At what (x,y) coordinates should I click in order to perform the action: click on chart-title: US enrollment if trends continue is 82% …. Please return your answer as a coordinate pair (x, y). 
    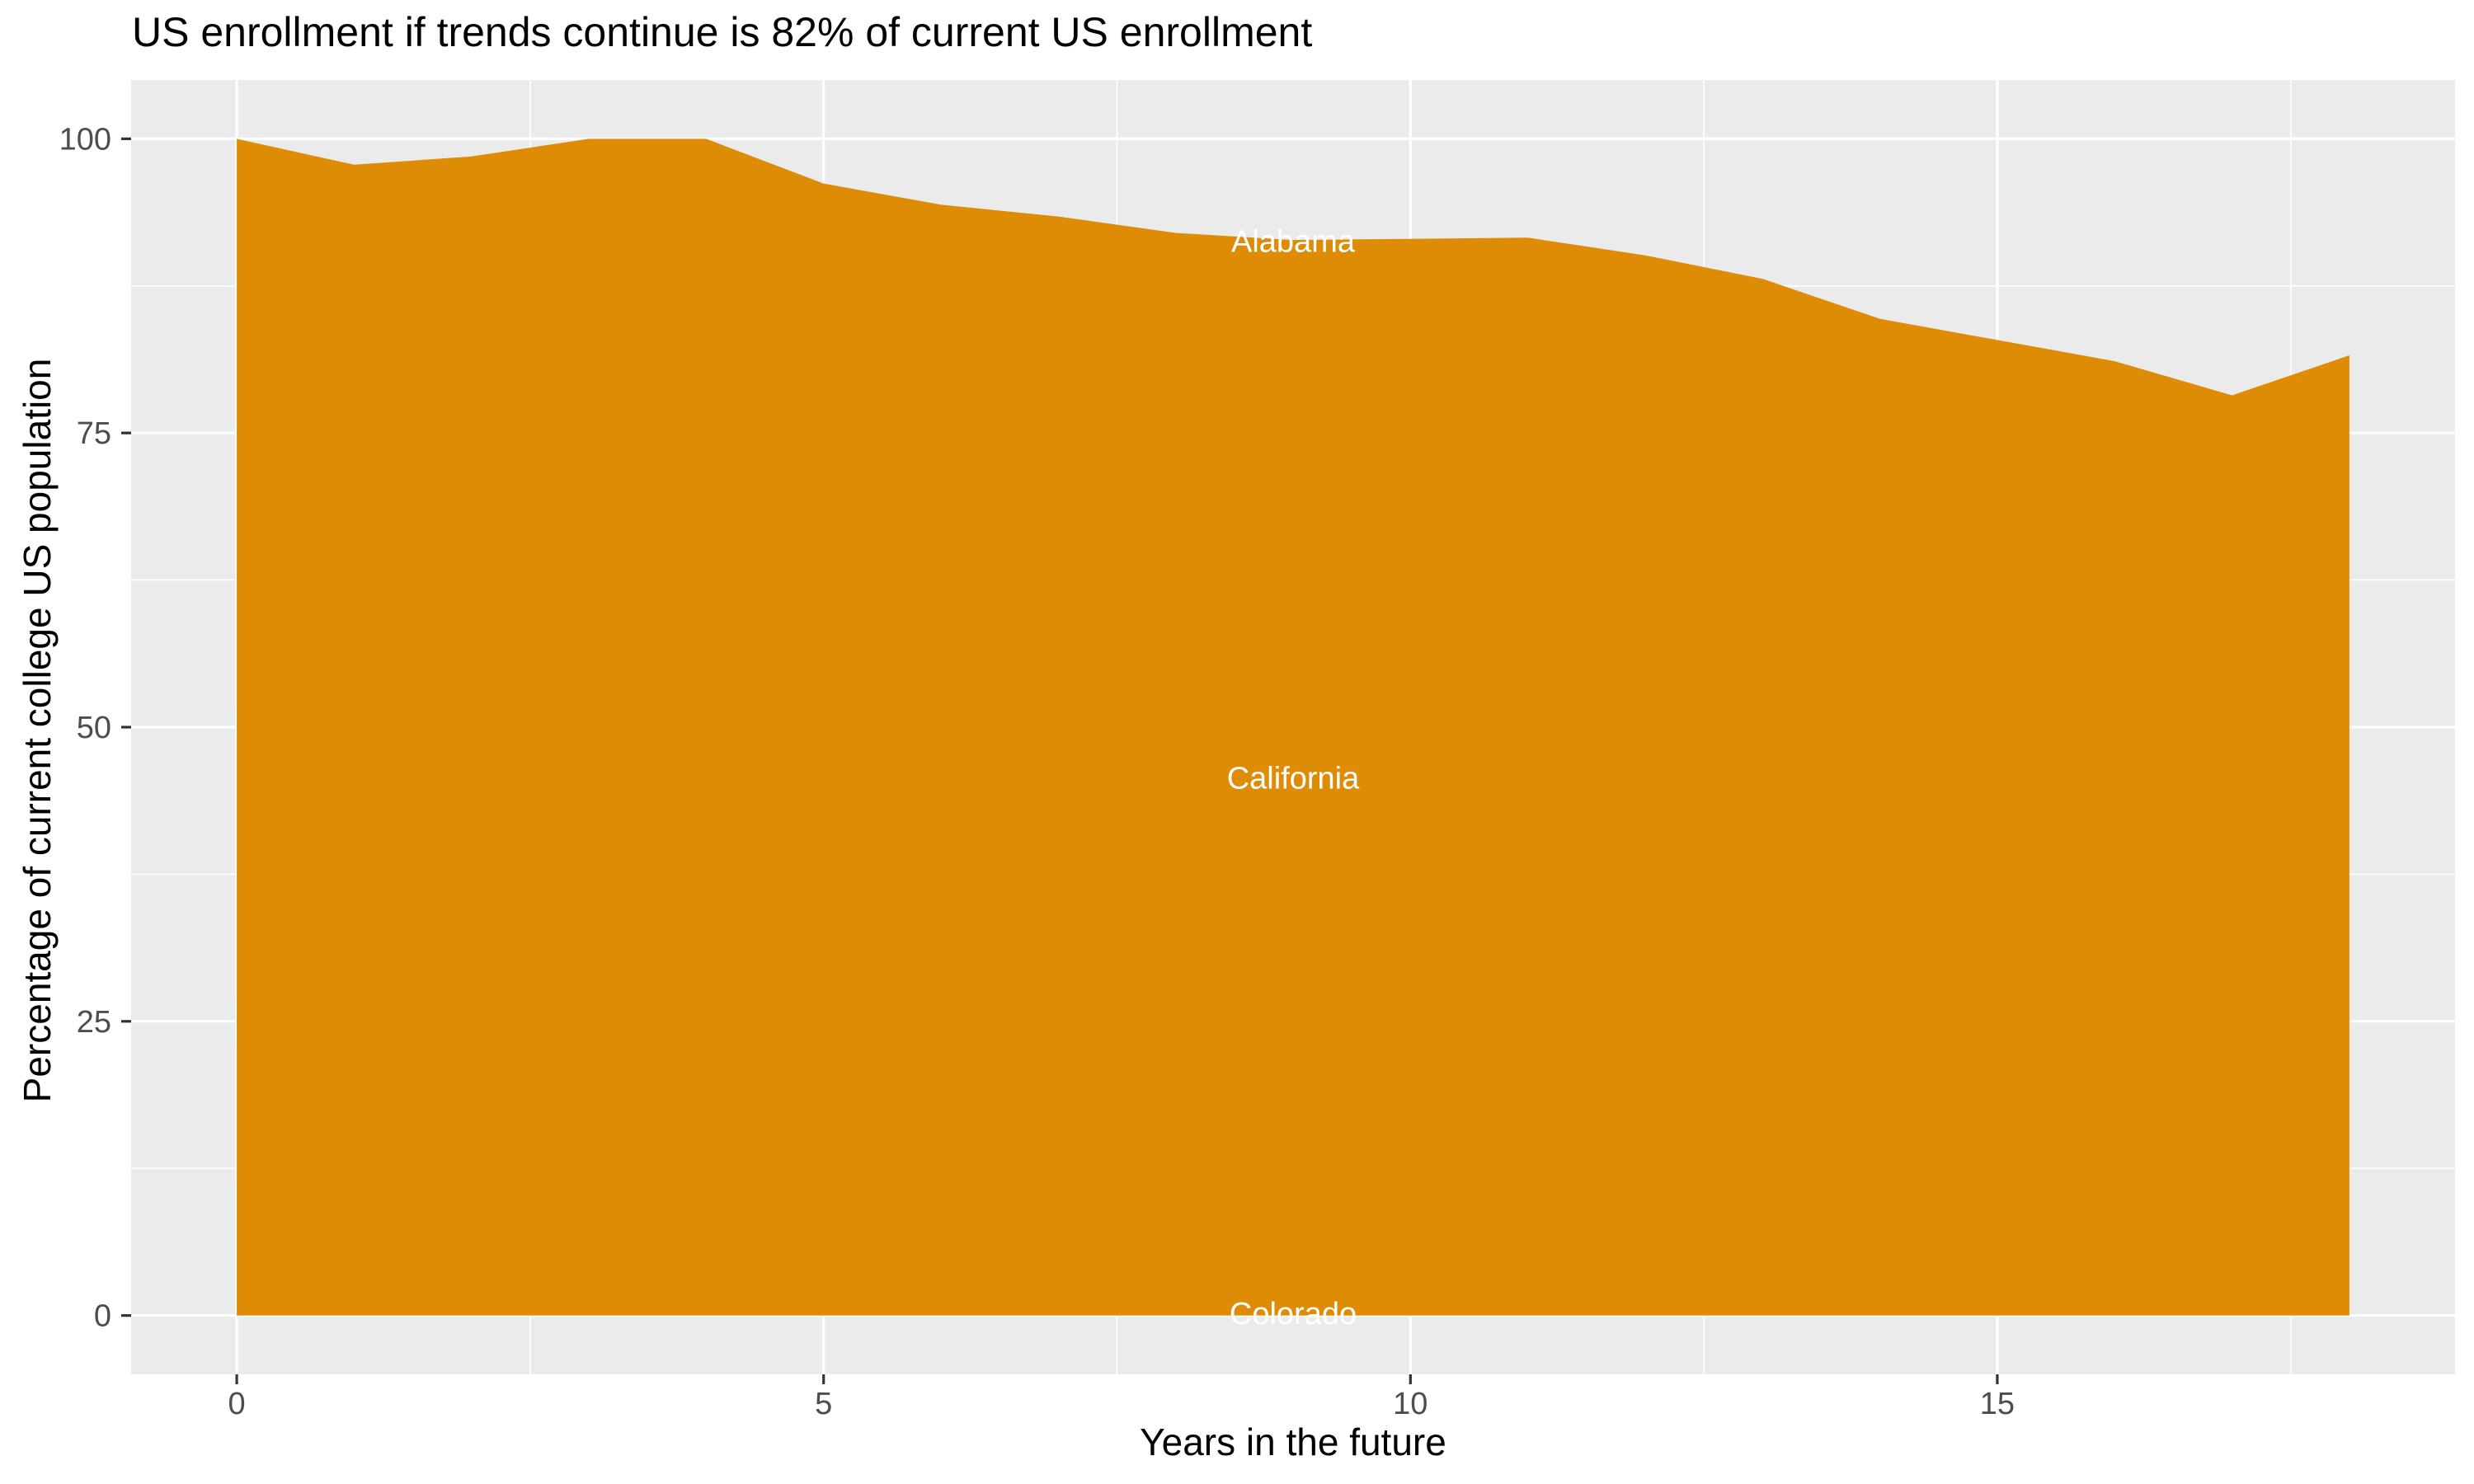
    Looking at the image, I should click on (722, 32).